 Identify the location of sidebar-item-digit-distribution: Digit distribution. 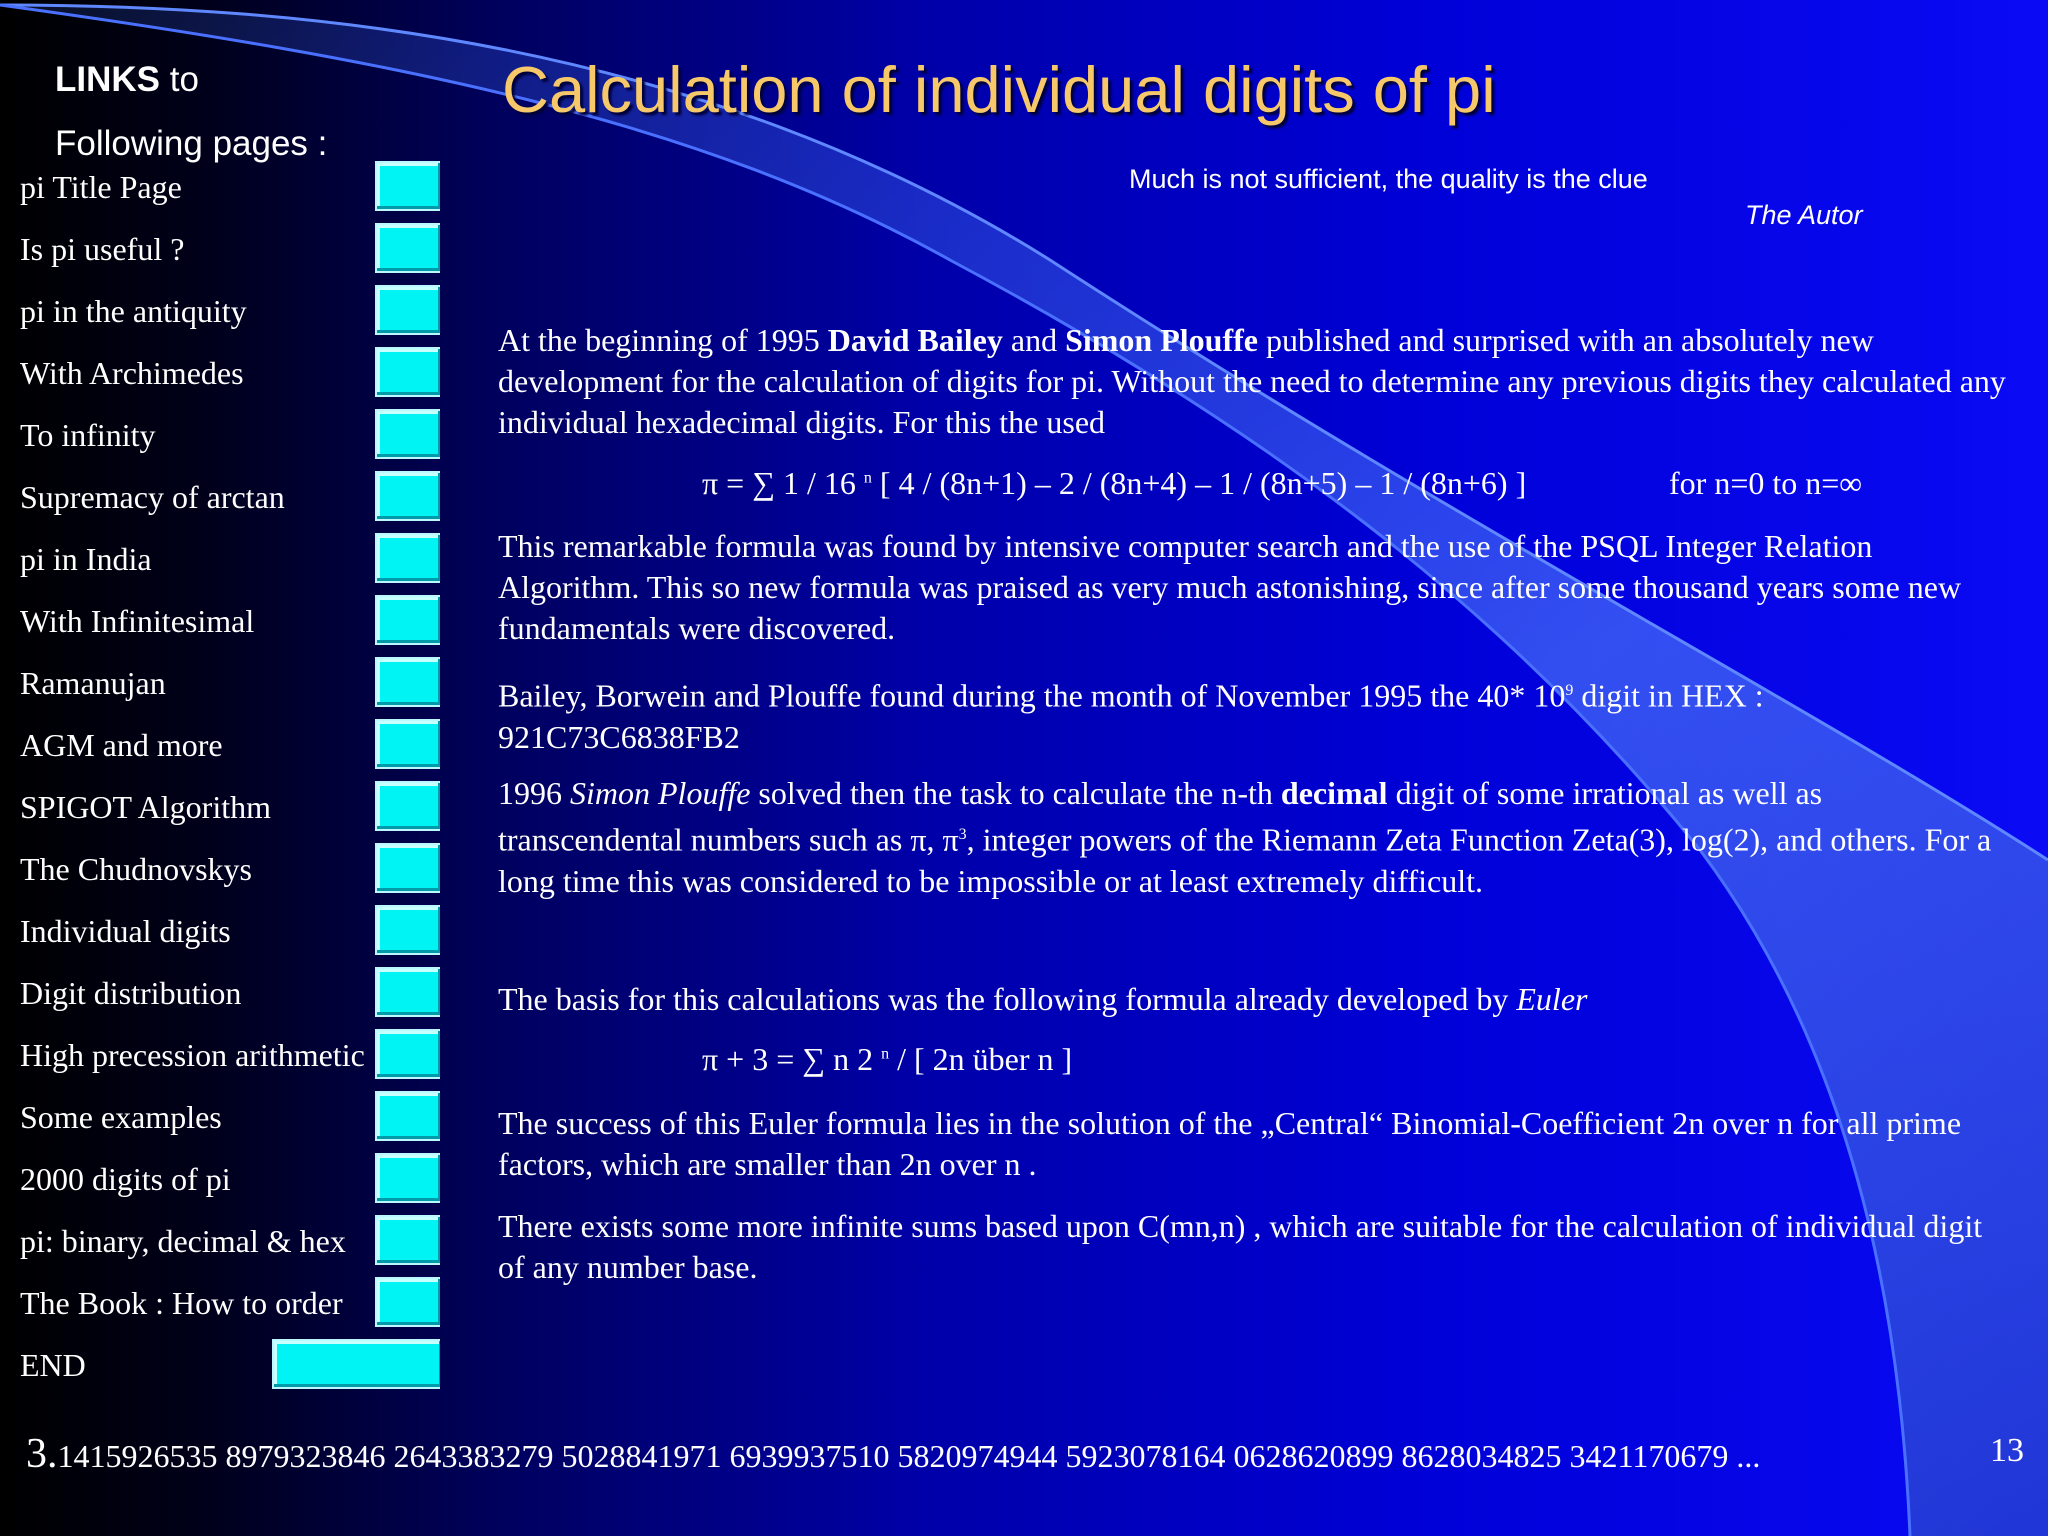
(230, 993).